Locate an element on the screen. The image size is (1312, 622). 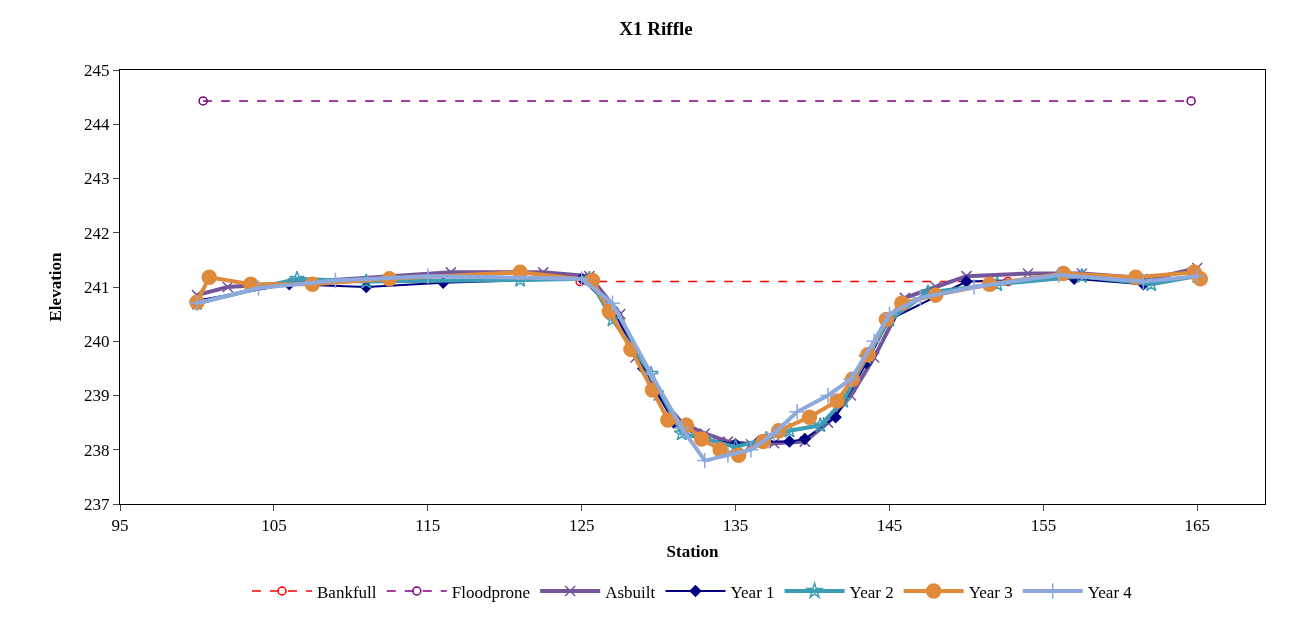
legend-label: Year 4 is located at coordinates (1110, 592).